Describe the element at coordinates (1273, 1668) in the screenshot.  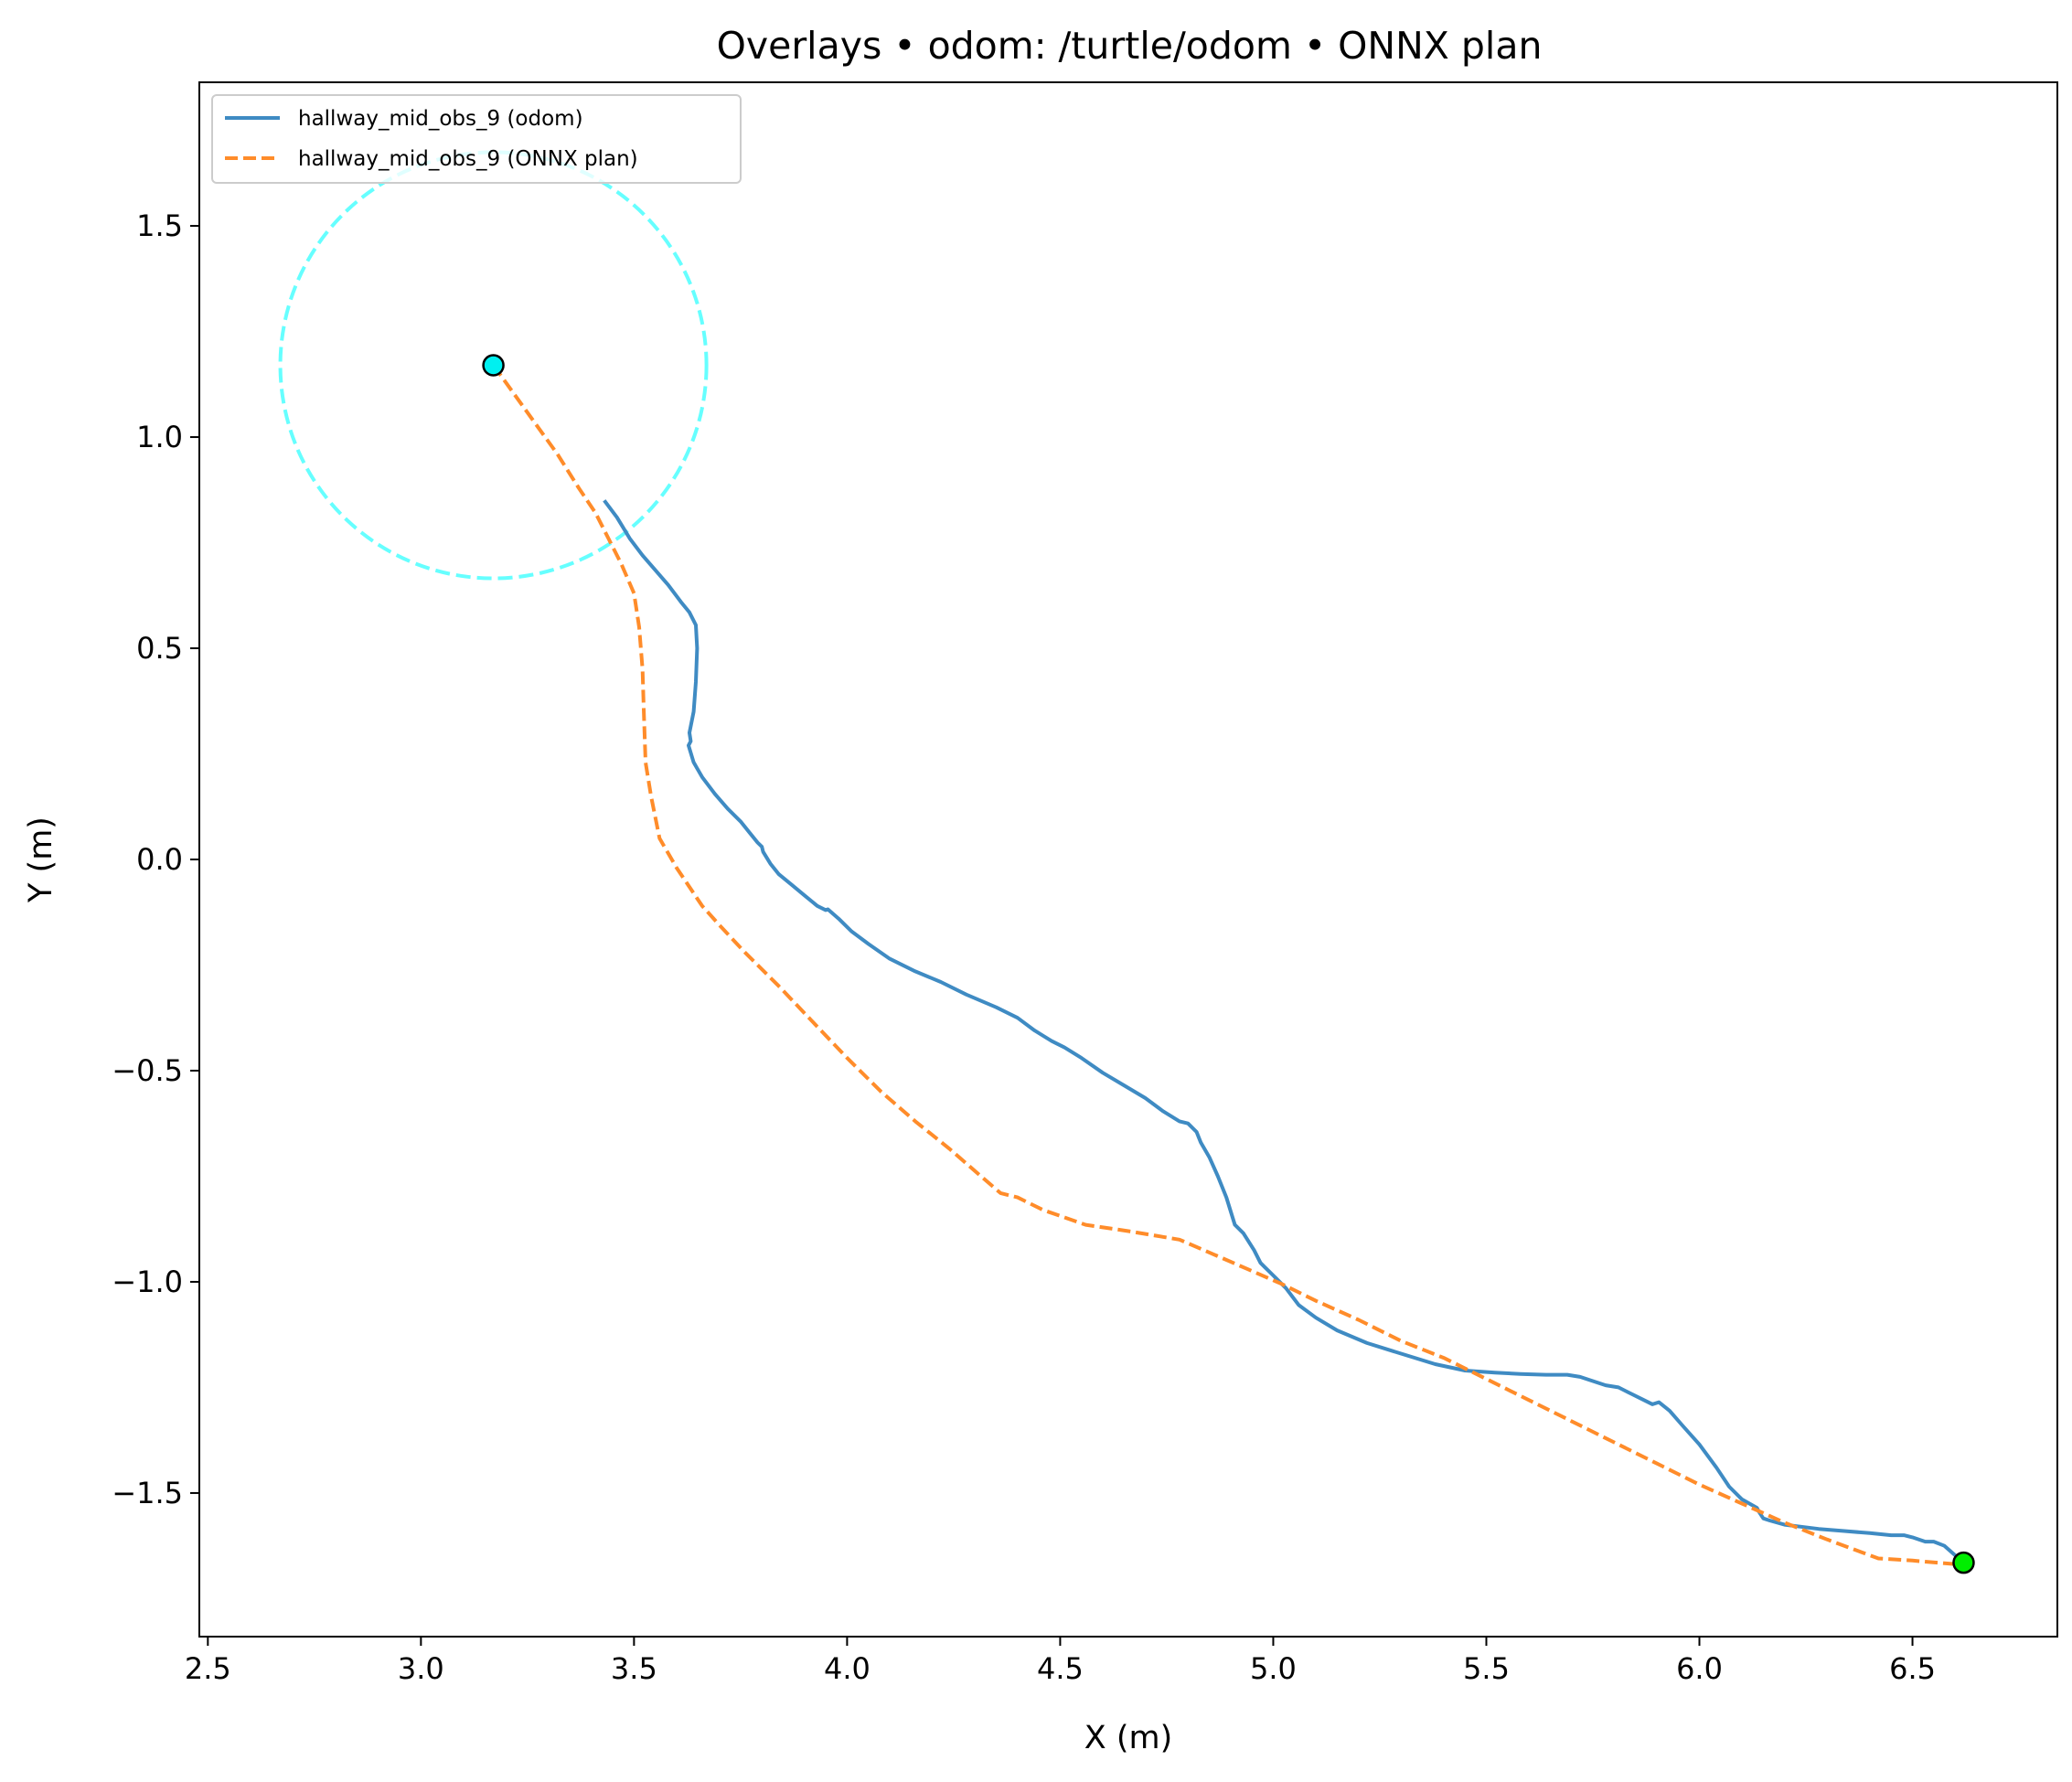
I see `x-tick-label: 5.0` at that location.